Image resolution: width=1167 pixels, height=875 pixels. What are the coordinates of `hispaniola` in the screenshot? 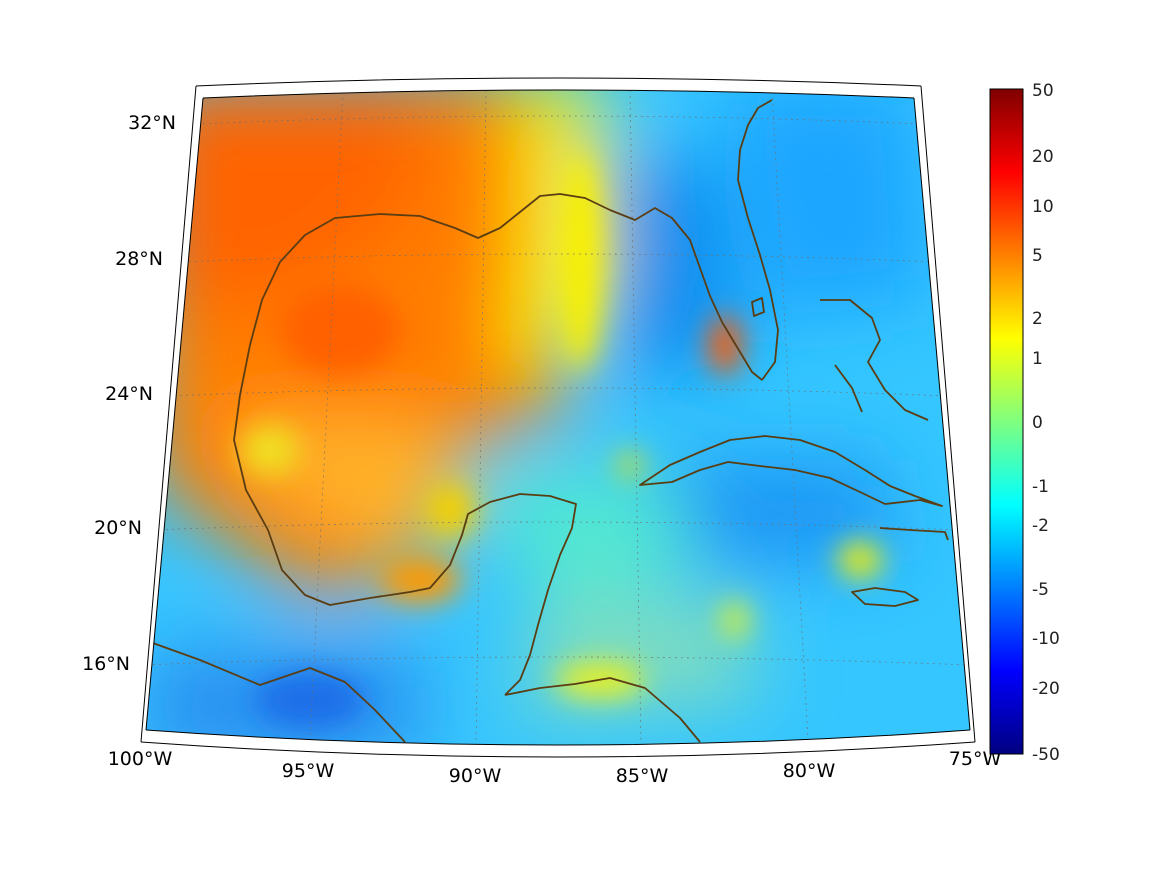 It's located at (914, 534).